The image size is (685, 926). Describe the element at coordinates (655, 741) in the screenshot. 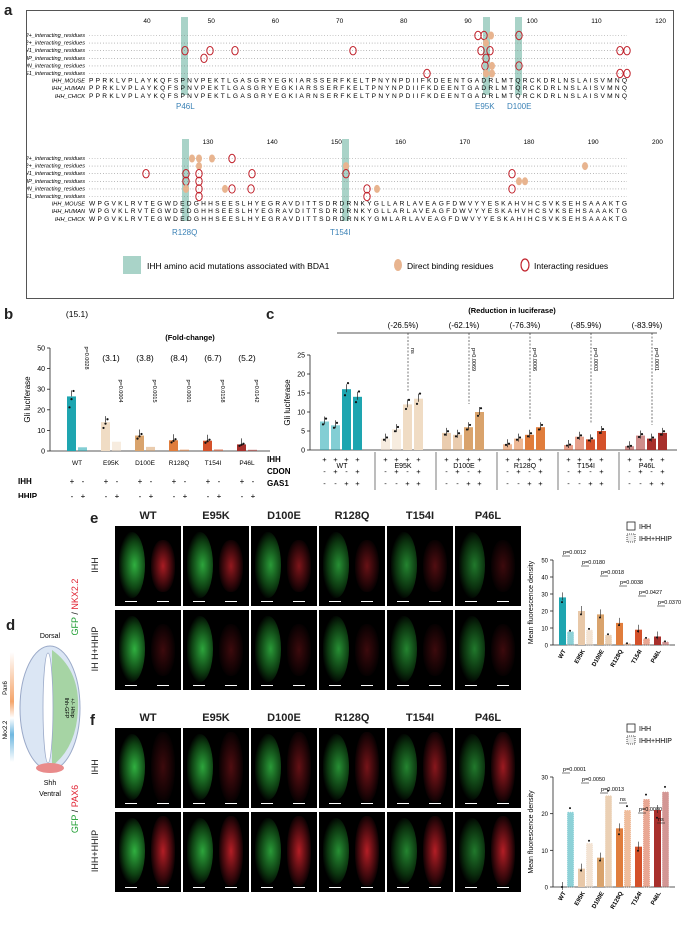

I see `legend-hhip-label: IHH+HHIP` at that location.